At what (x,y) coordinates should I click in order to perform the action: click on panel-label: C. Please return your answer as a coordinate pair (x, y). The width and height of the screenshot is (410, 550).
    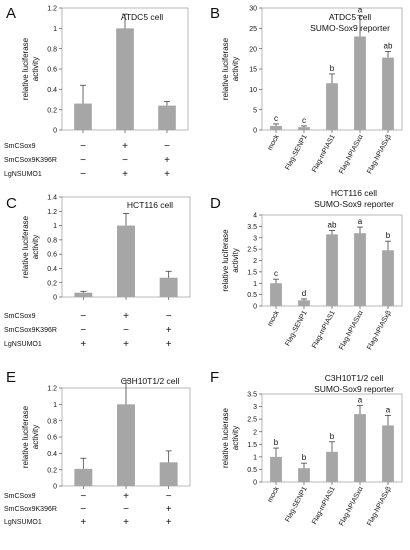
    Looking at the image, I should click on (11, 203).